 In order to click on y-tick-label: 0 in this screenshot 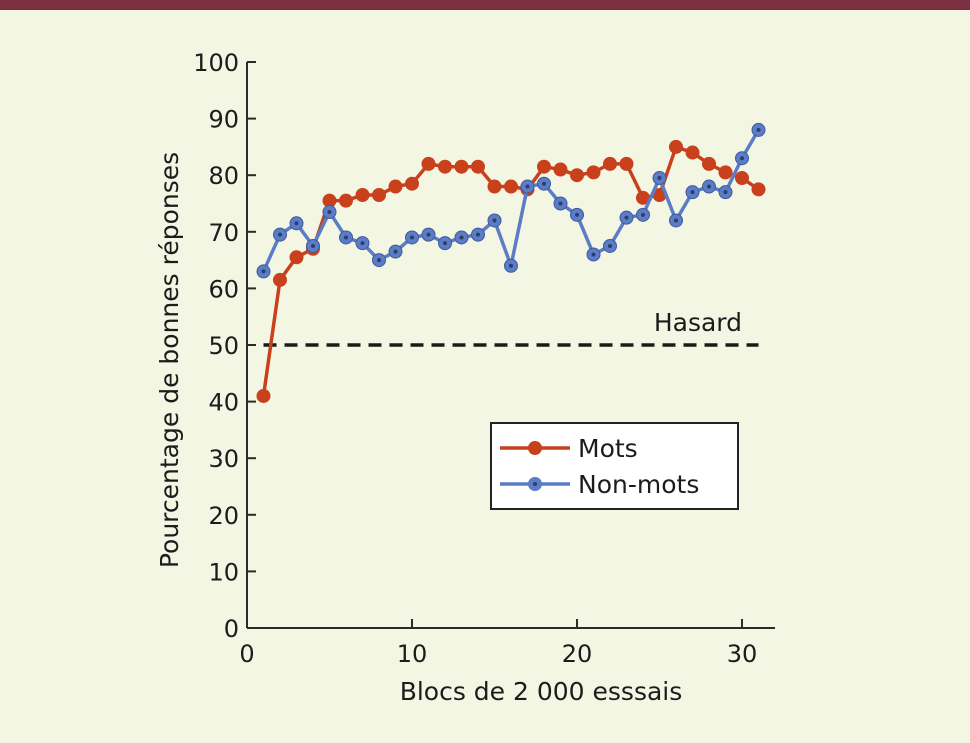, I will do `click(231, 629)`.